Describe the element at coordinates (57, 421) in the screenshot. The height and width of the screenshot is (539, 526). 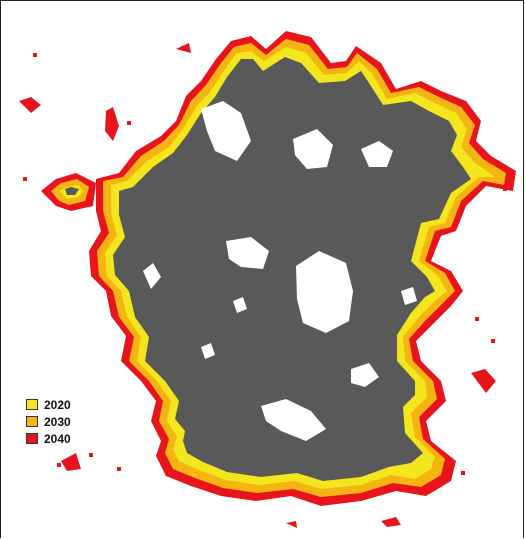
I see `legend-label: 2030` at that location.